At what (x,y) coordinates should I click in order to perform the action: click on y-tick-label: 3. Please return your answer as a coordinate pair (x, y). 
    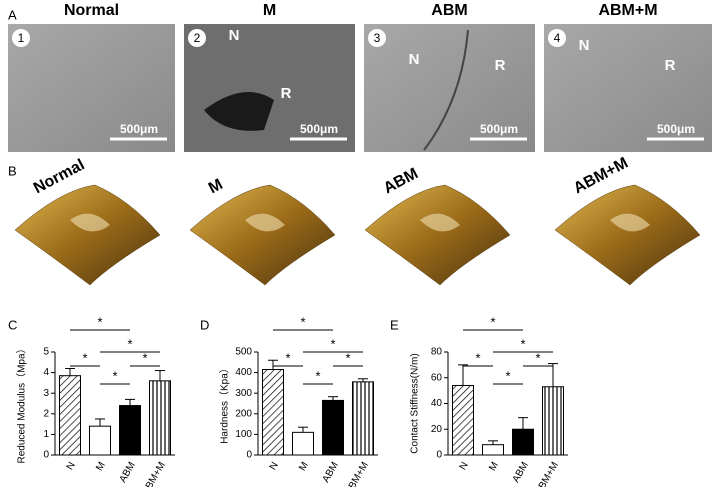
    Looking at the image, I should click on (46, 393).